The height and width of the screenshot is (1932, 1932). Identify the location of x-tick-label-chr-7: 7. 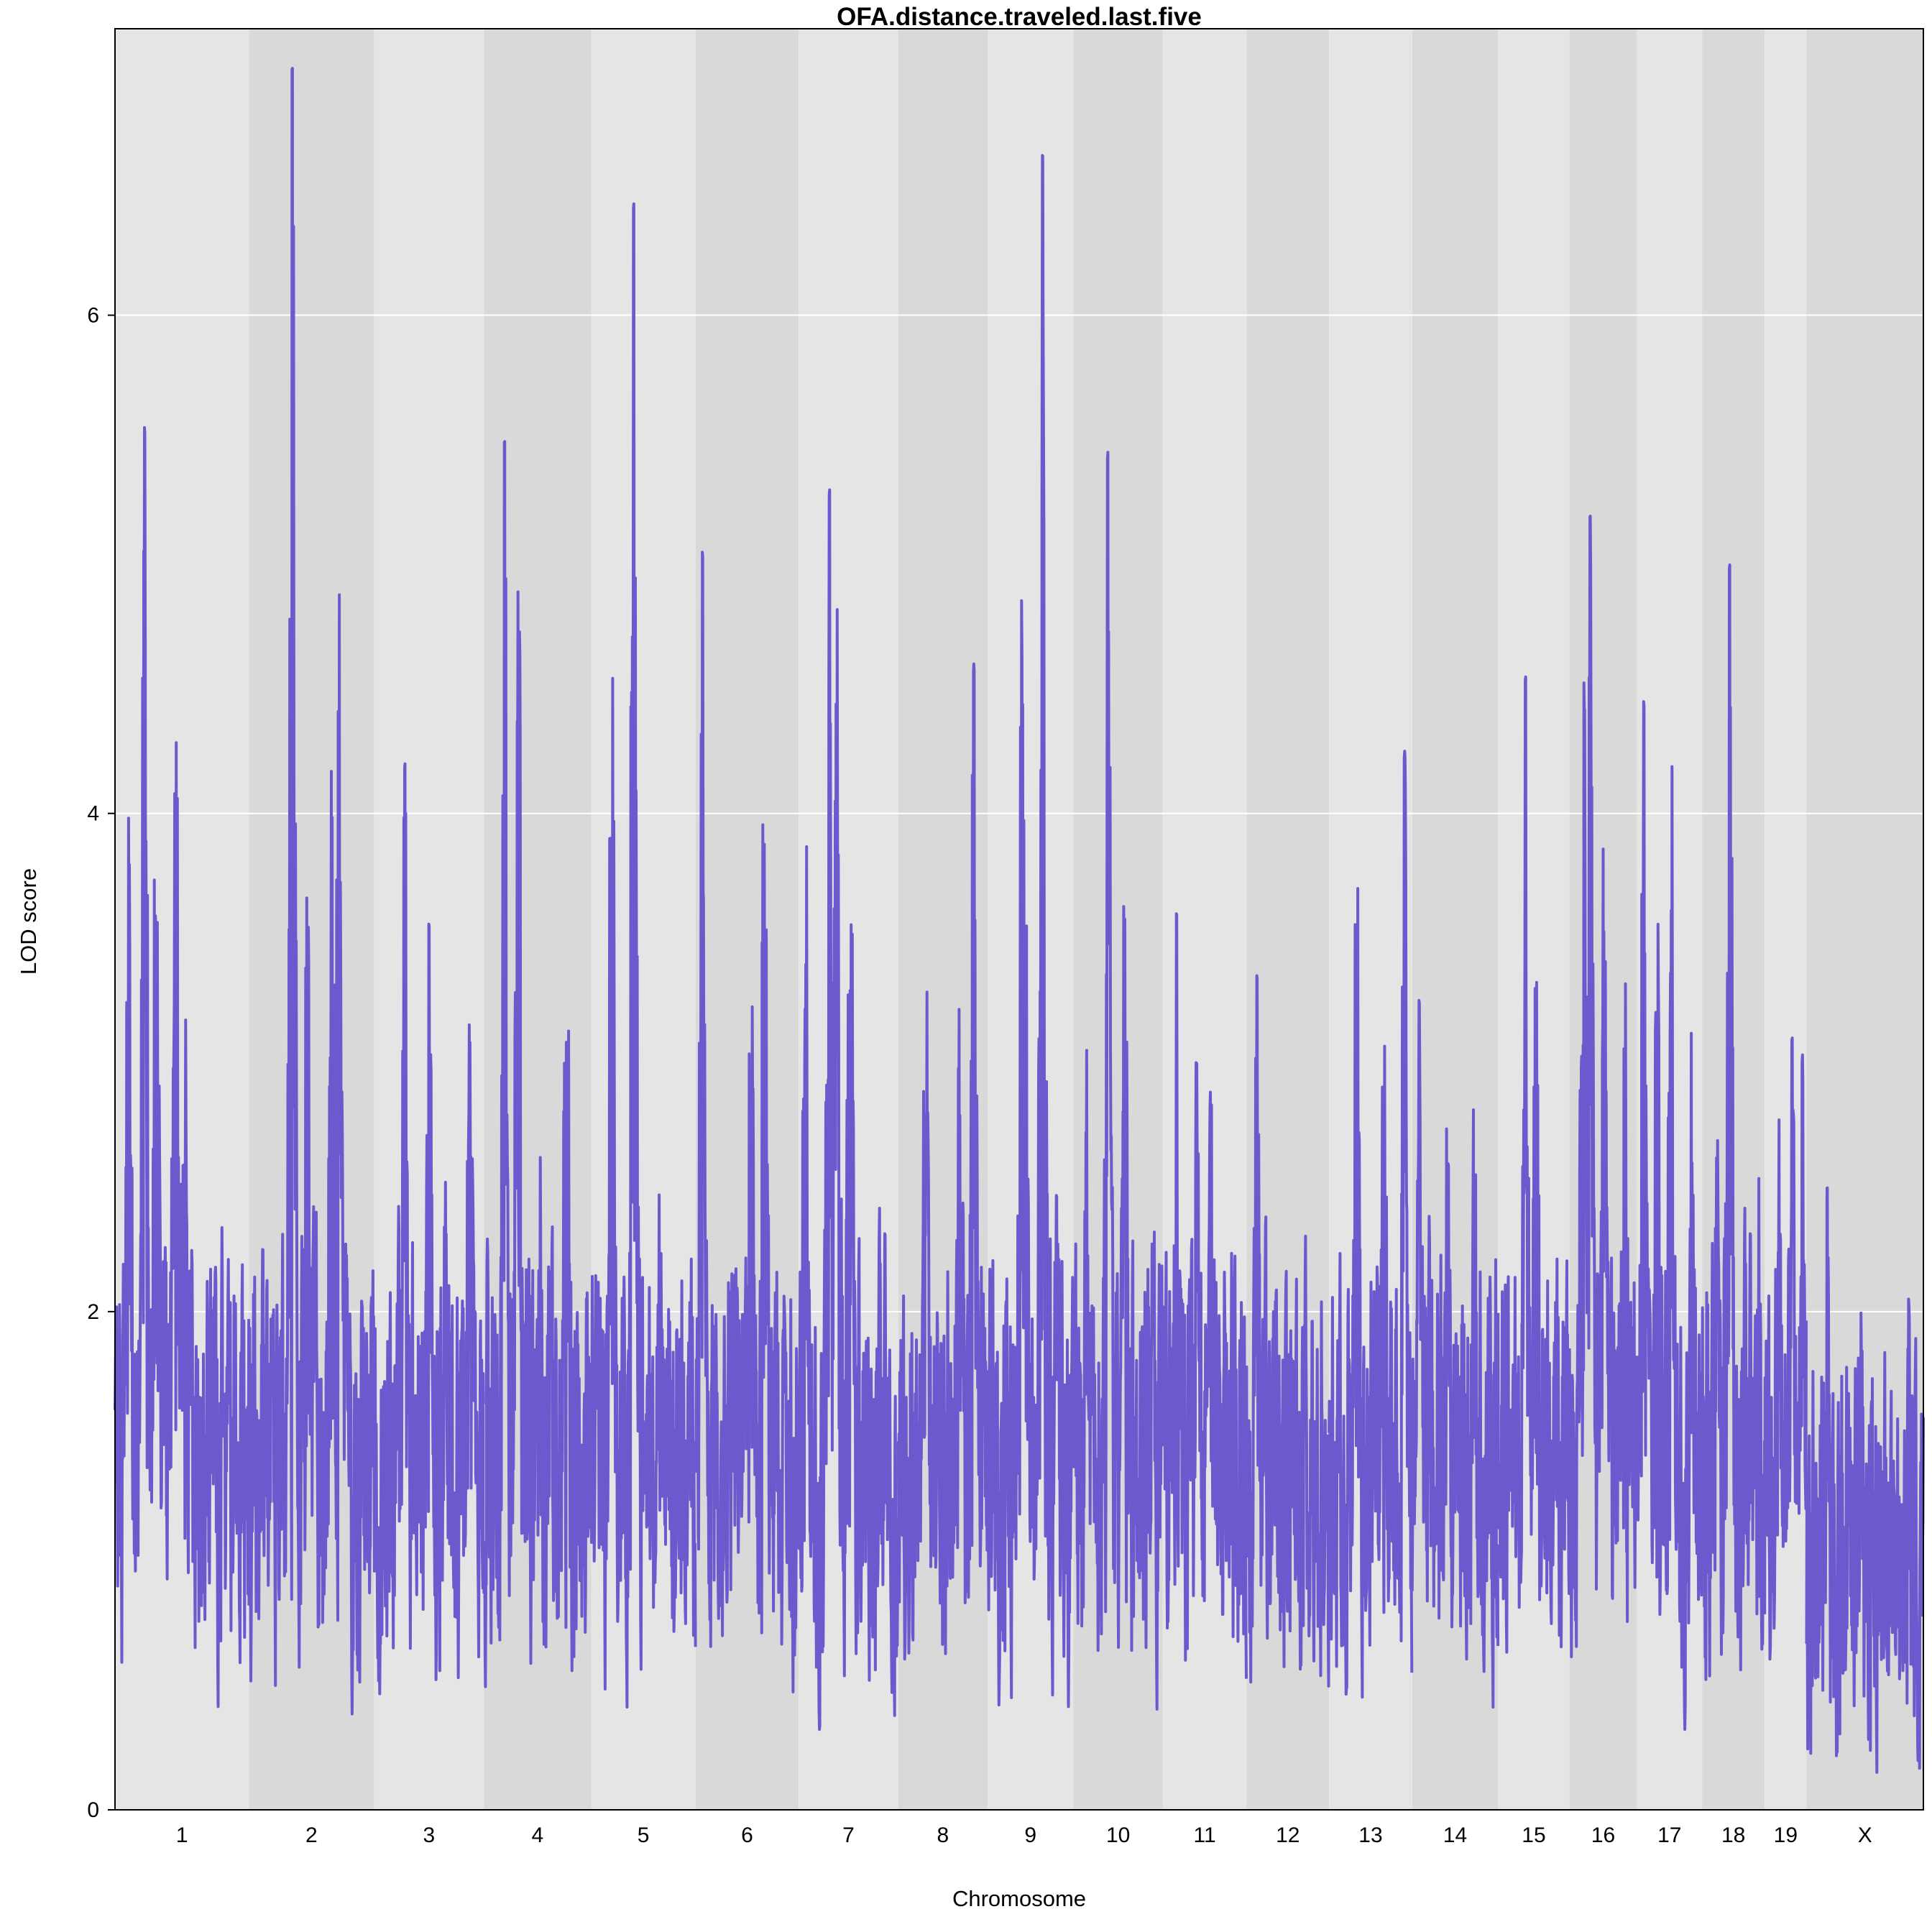
(848, 1835).